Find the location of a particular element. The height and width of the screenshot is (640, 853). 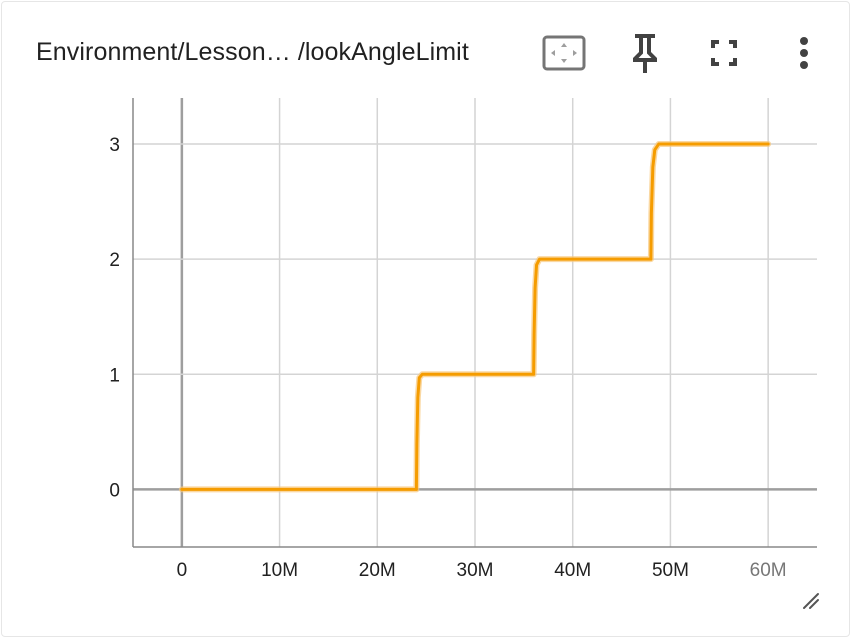

fit-domain-icon is located at coordinates (564, 53).